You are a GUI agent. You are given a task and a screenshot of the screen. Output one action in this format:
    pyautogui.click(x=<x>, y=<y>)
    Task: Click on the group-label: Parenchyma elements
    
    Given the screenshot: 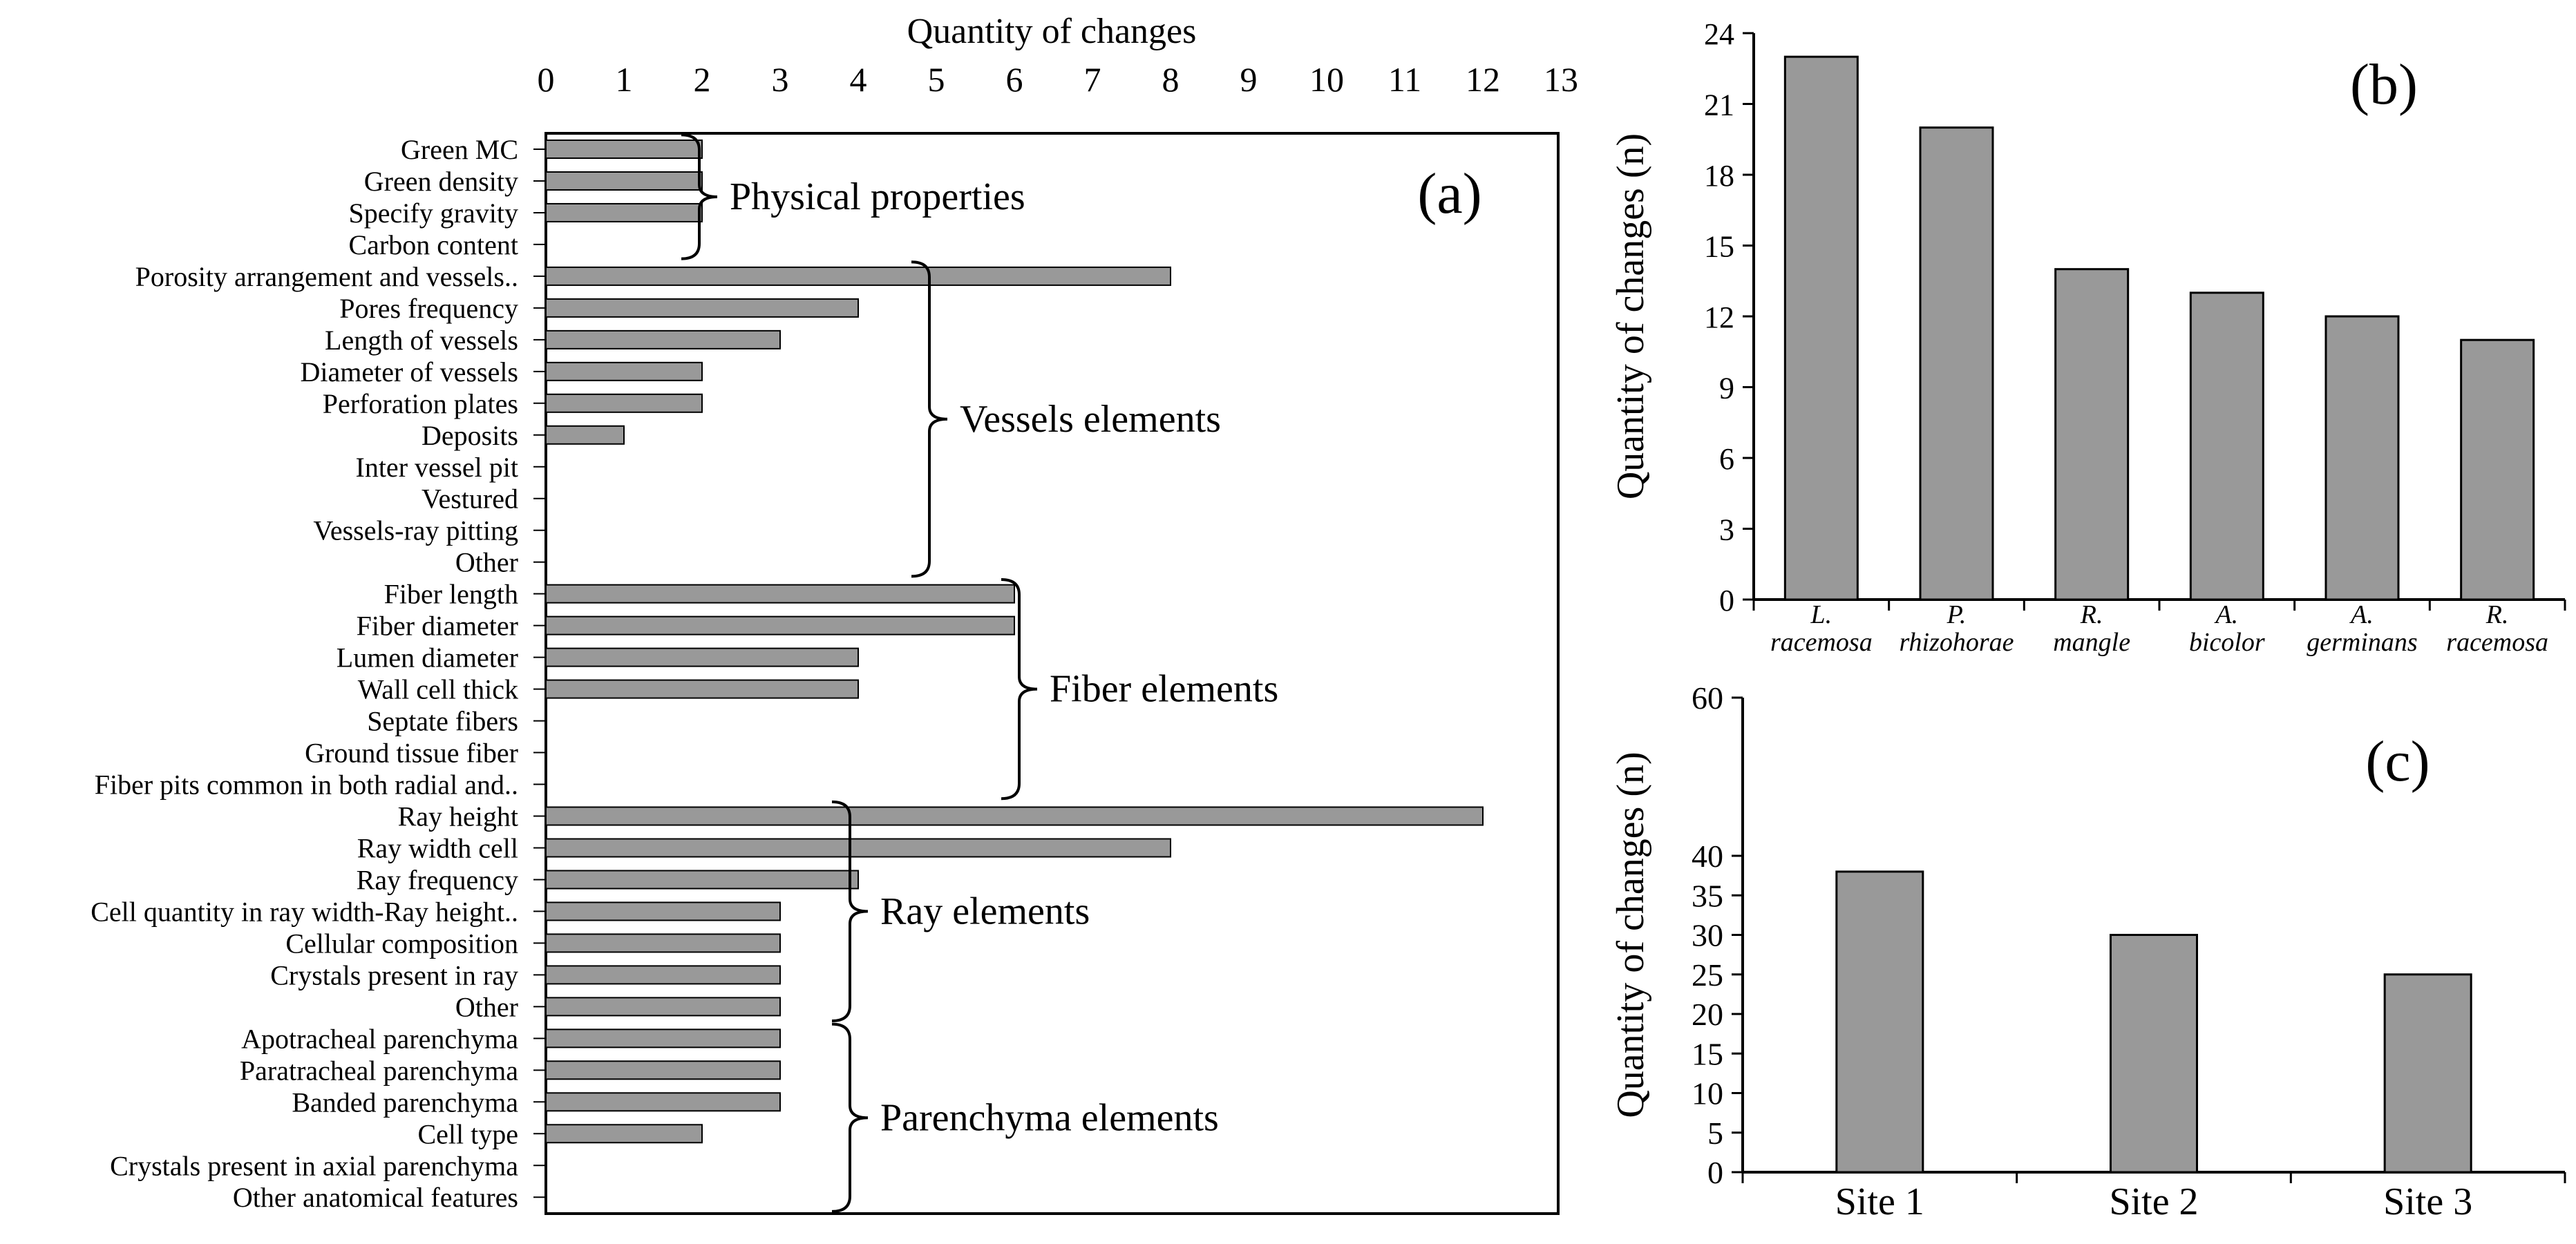 What is the action you would take?
    pyautogui.click(x=1049, y=1117)
    